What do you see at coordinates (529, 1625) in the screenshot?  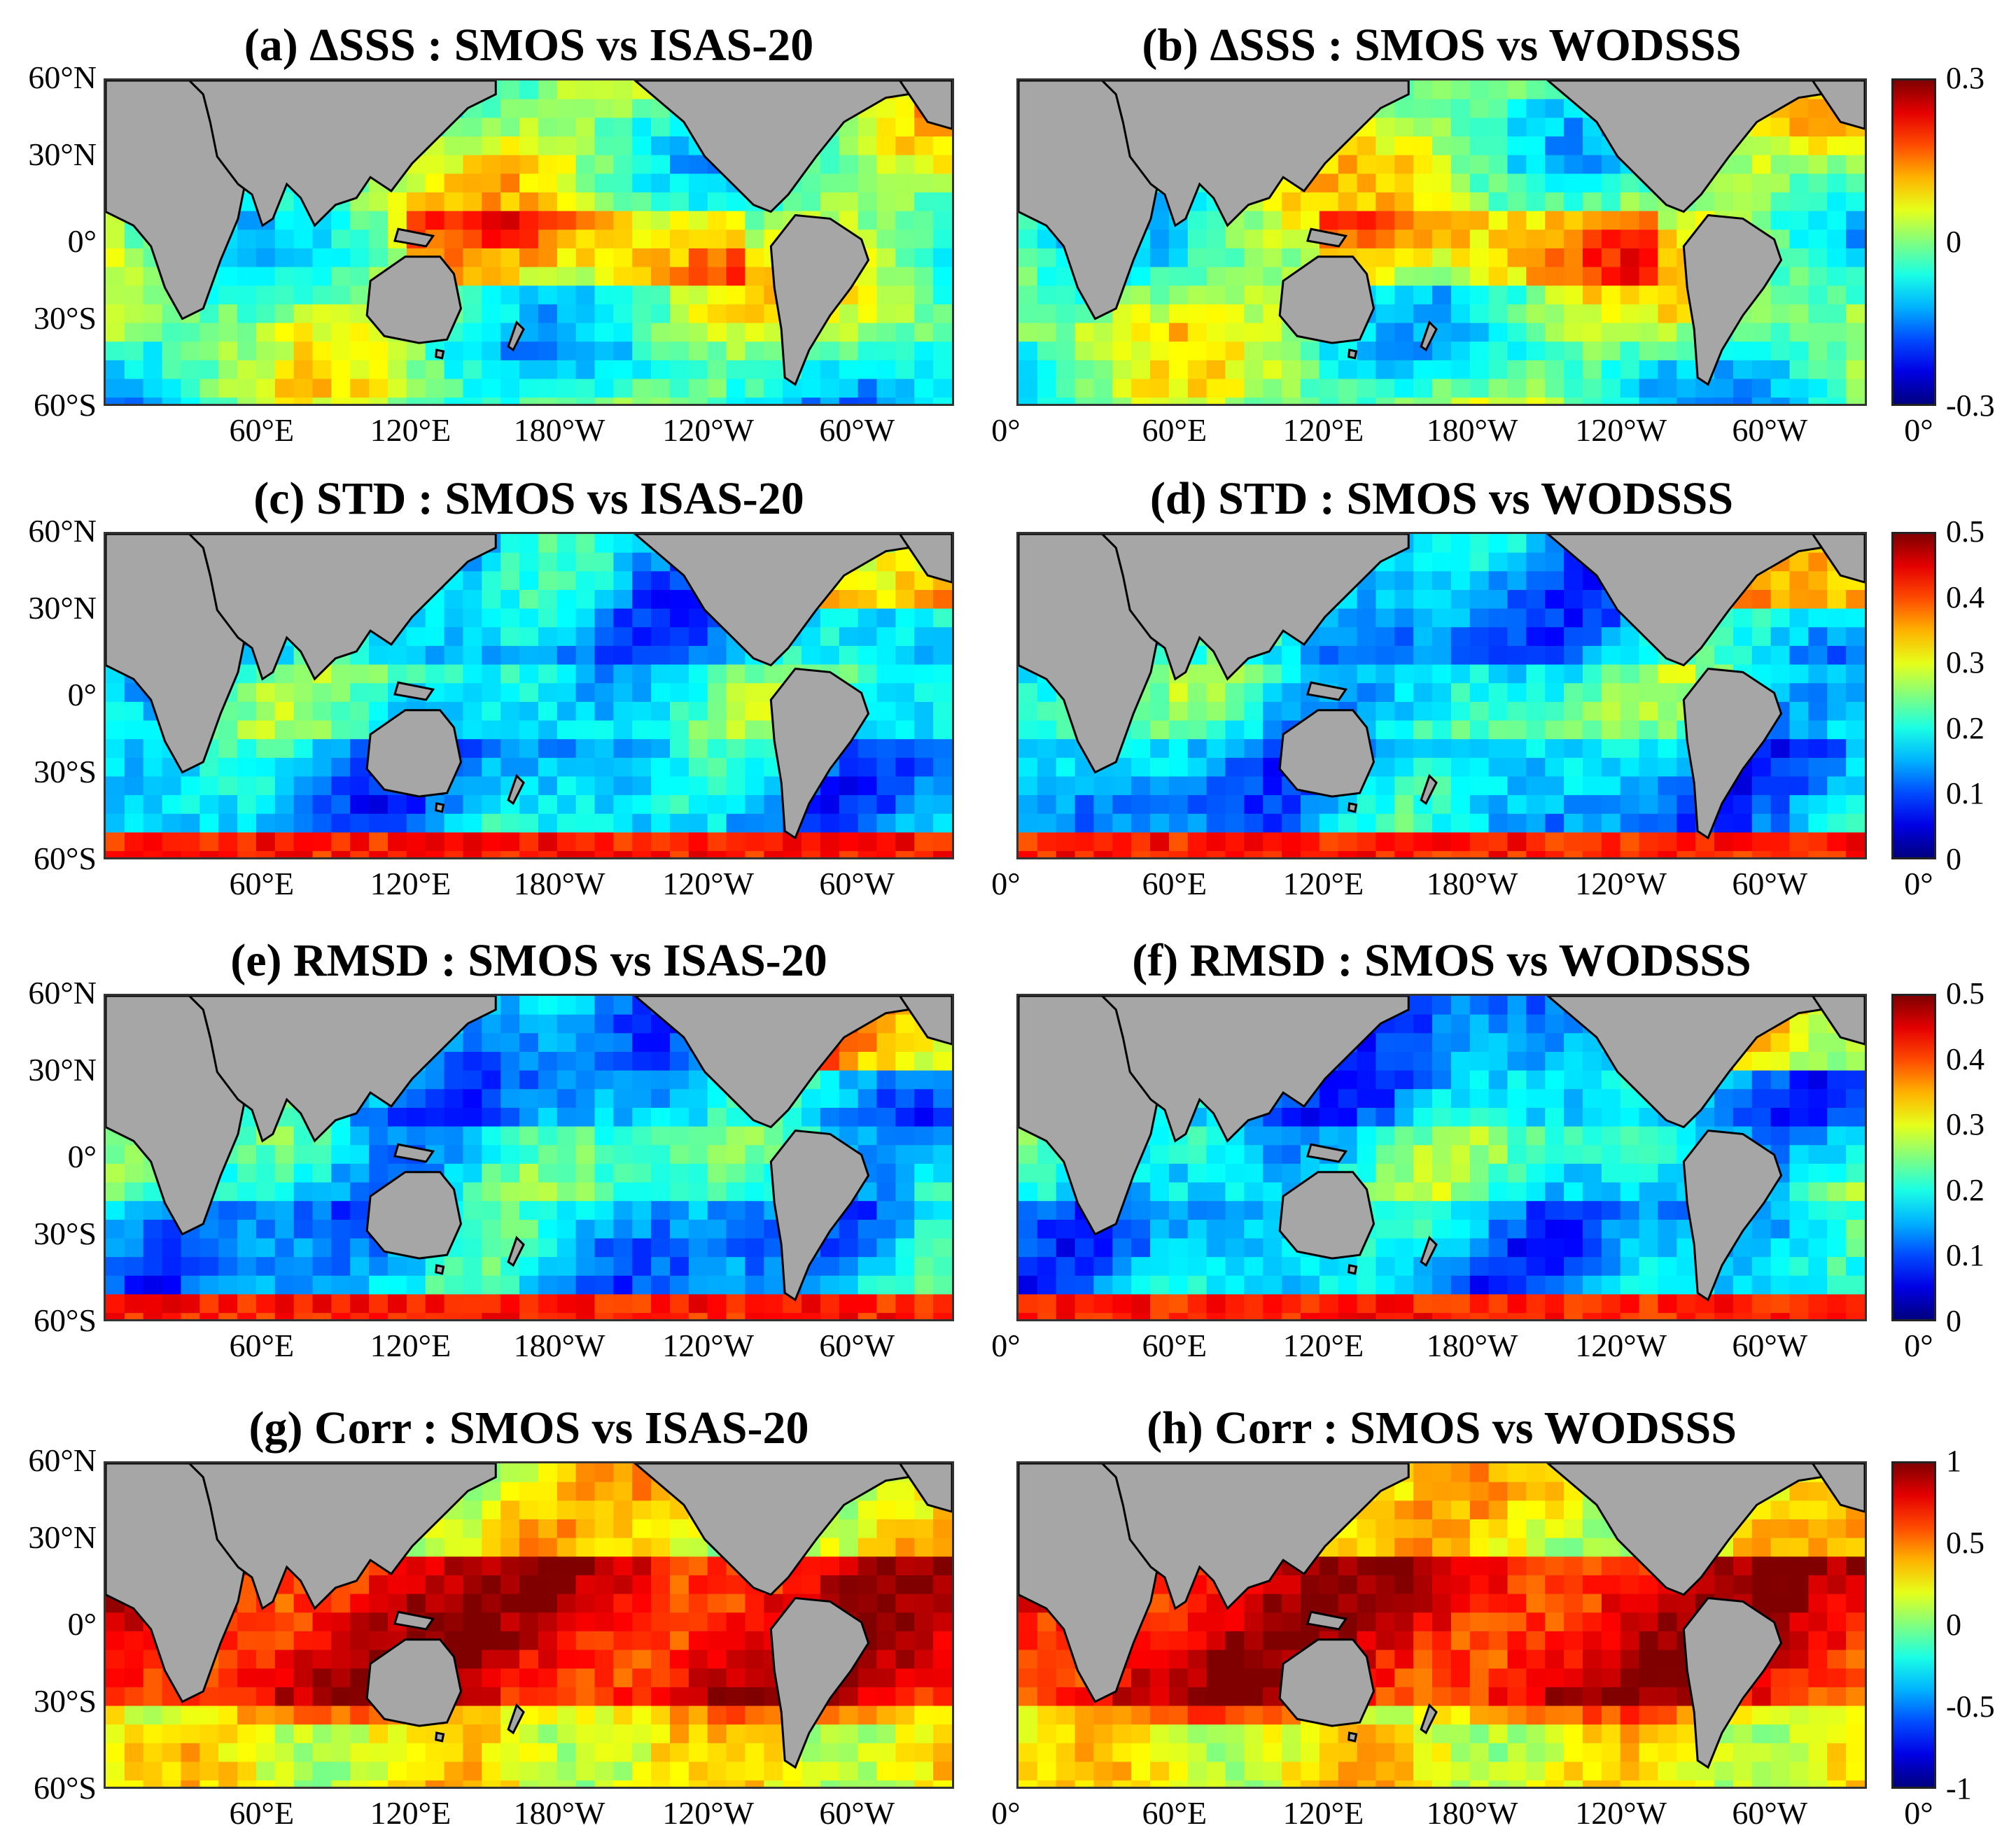 I see `map-g` at bounding box center [529, 1625].